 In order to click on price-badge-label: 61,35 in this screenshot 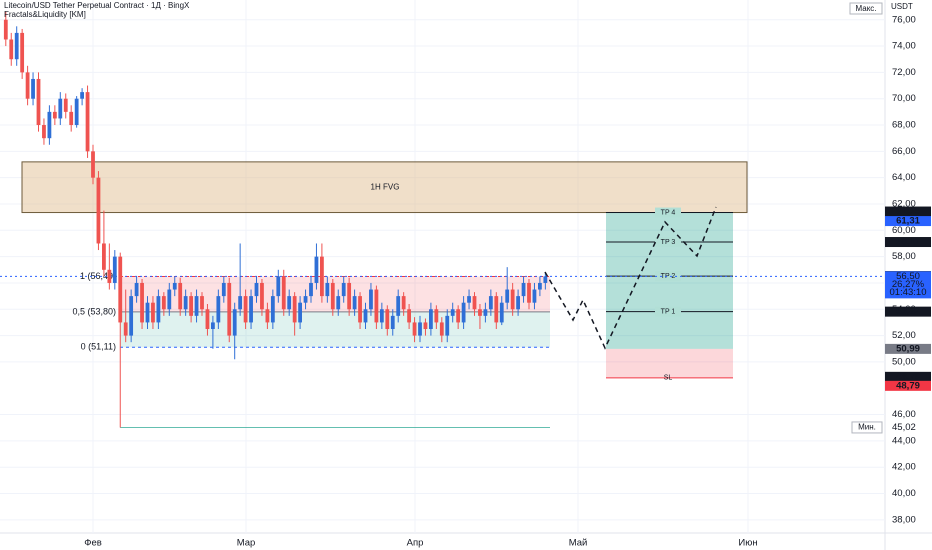, I will do `click(908, 211)`.